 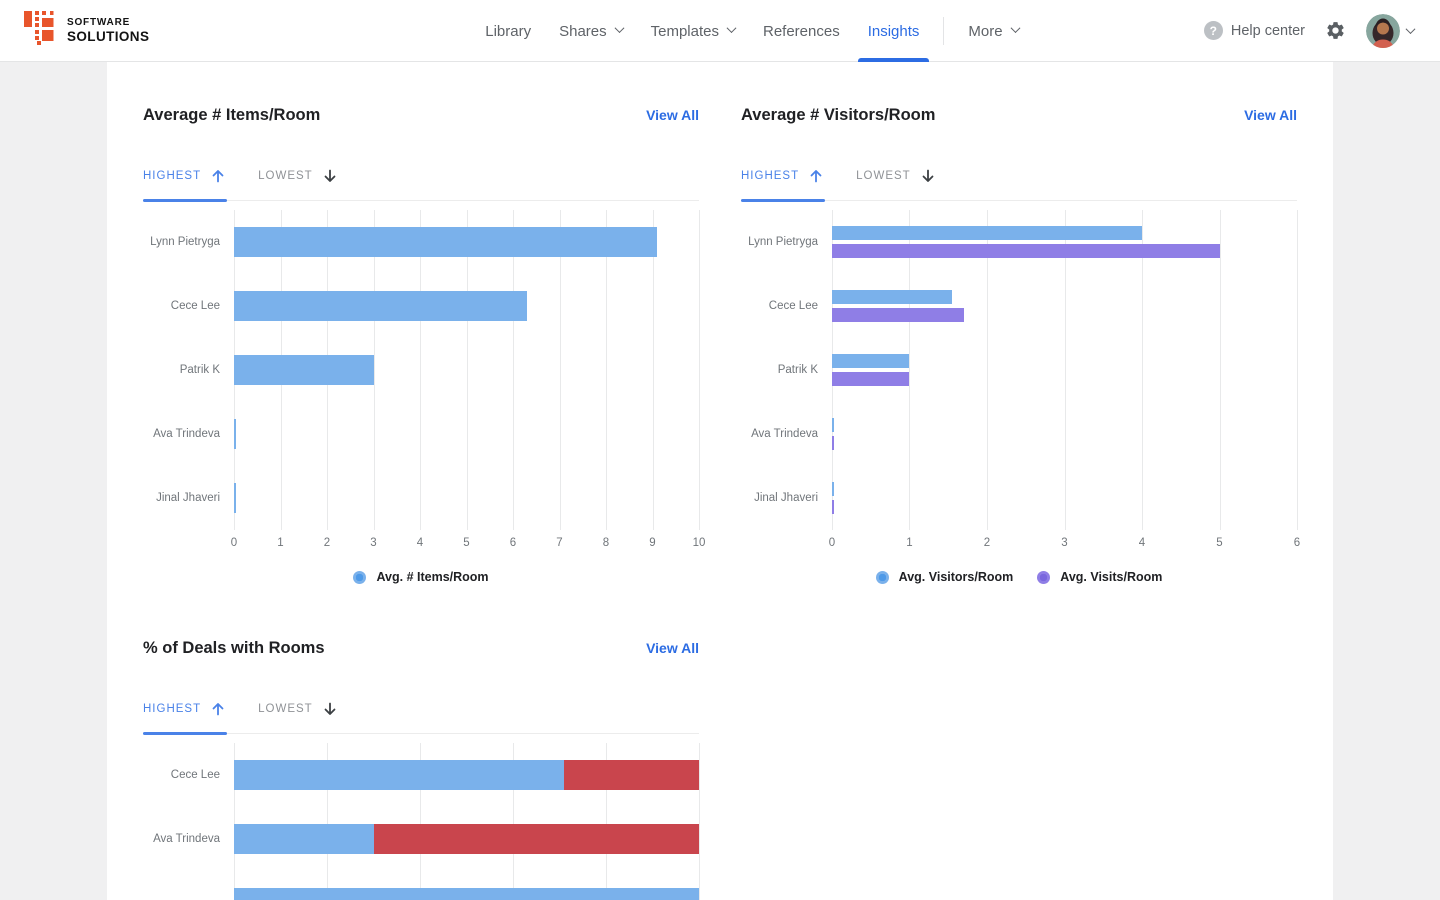 What do you see at coordinates (1033, 306) in the screenshot?
I see `chart-row: Cece Lee` at bounding box center [1033, 306].